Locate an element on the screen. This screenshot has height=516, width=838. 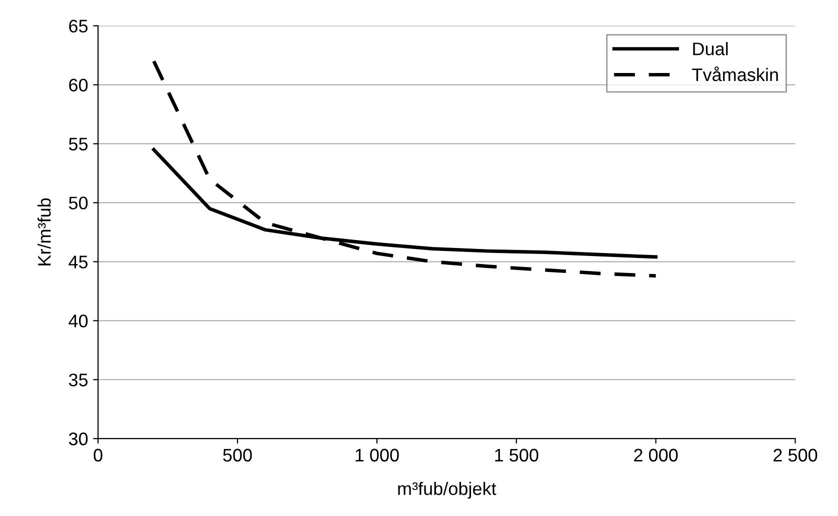
y-tick-label: 45 is located at coordinates (78, 262).